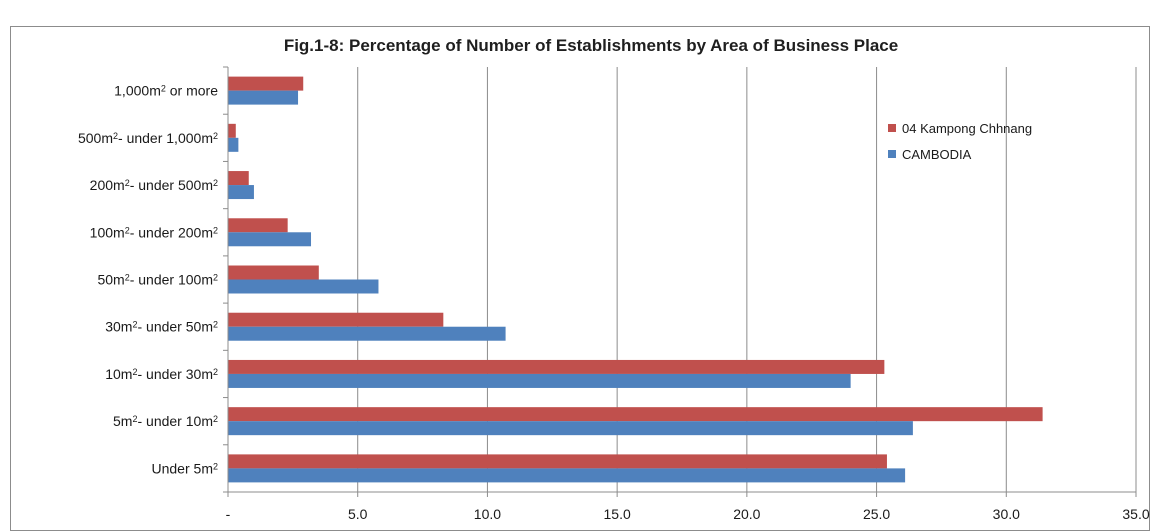 The image size is (1151, 532). Describe the element at coordinates (487, 514) in the screenshot. I see `x-tick-label: 10.0` at that location.